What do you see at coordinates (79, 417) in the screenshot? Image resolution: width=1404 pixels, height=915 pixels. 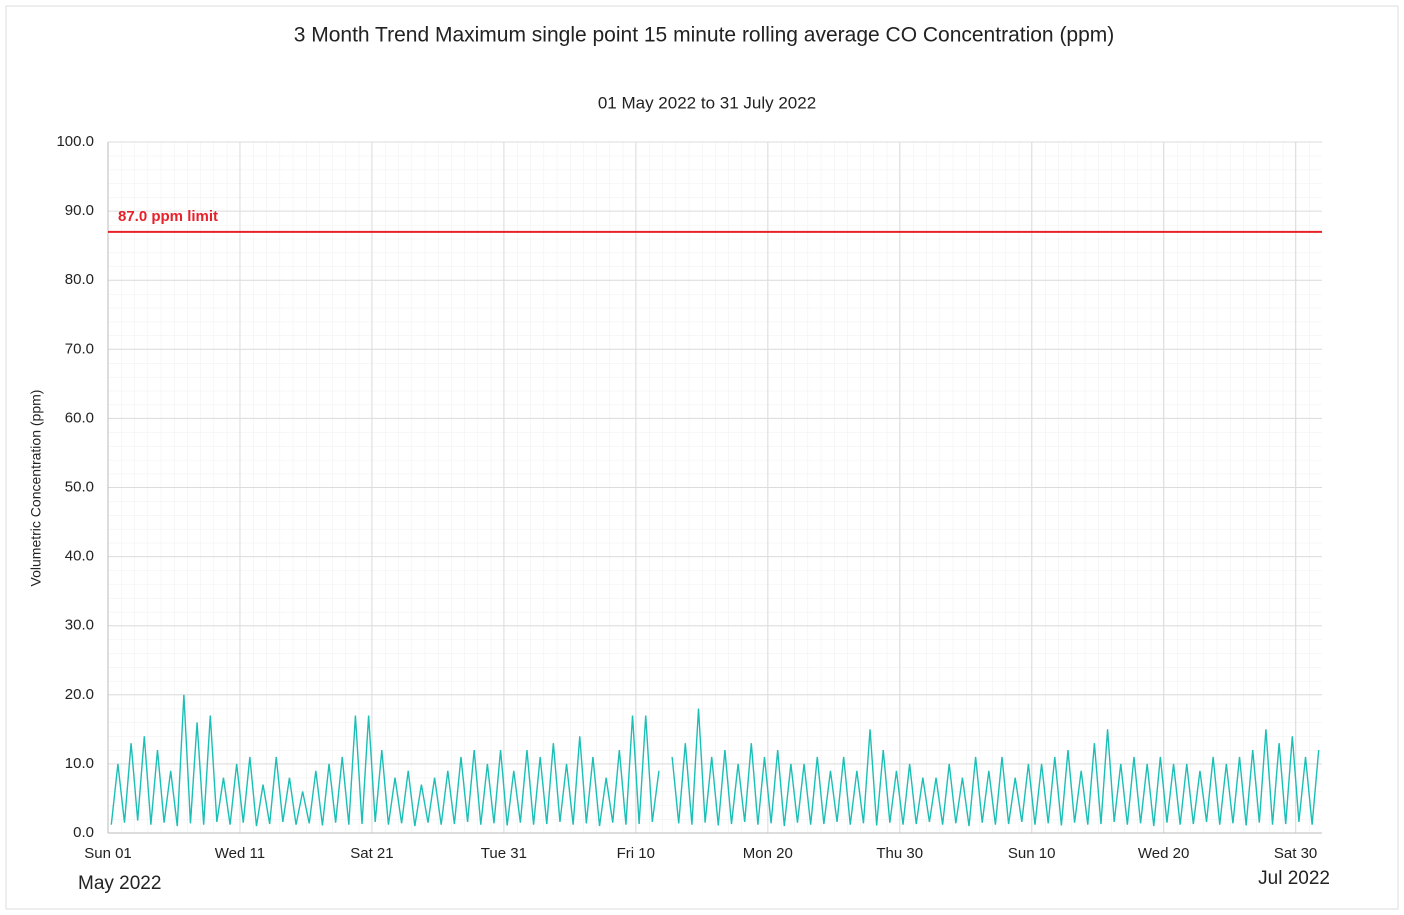 I see `y-tick-label: 60.0` at bounding box center [79, 417].